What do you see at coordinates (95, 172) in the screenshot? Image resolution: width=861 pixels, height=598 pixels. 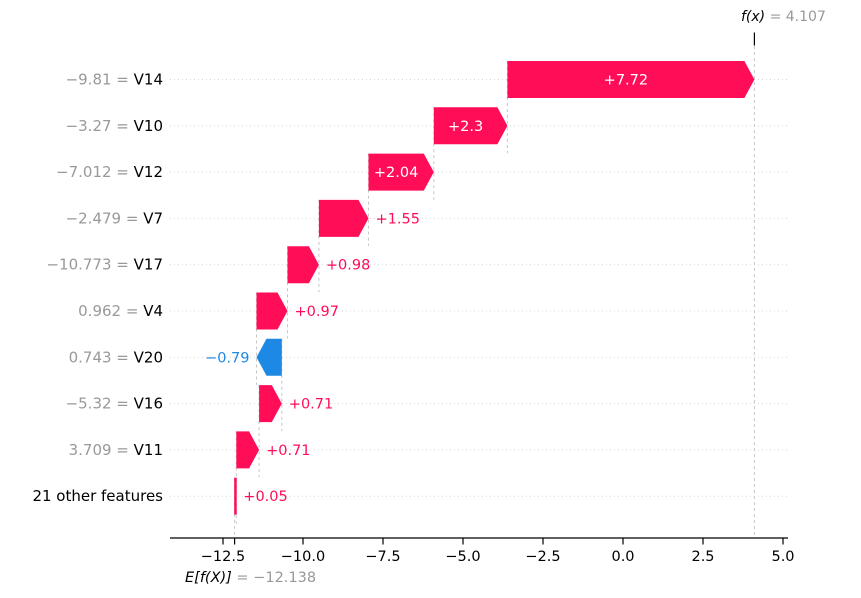 I see `feature-value: −7.012 =` at bounding box center [95, 172].